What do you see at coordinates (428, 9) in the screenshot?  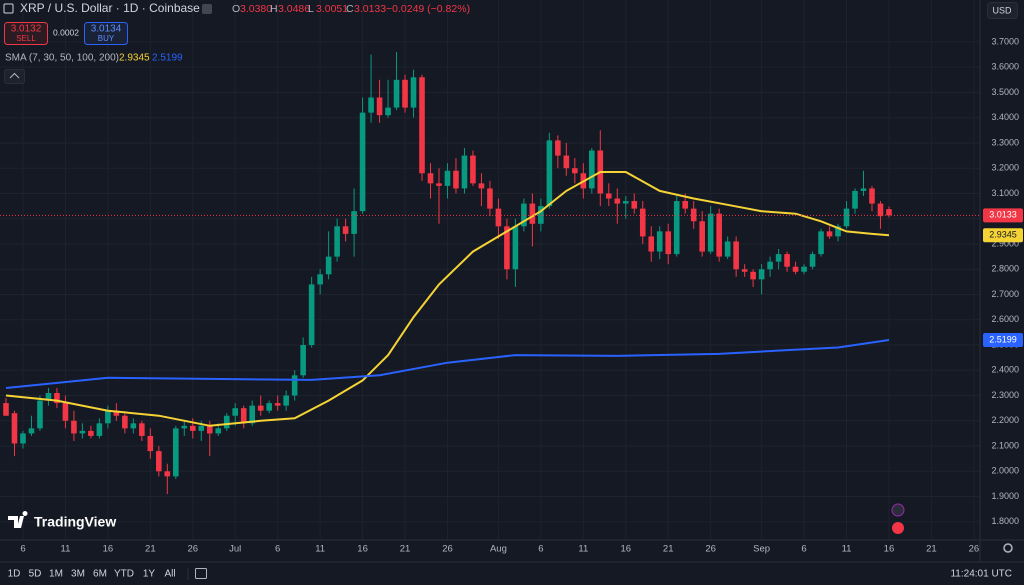 I see `change: −0.0249 (−0.82%)` at bounding box center [428, 9].